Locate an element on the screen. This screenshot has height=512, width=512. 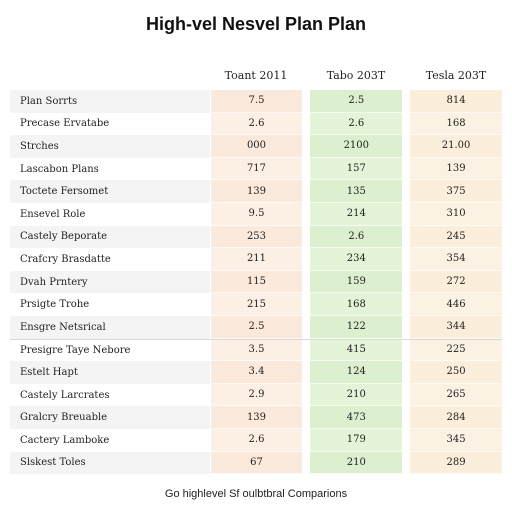
table-cell: 211 is located at coordinates (256, 259).